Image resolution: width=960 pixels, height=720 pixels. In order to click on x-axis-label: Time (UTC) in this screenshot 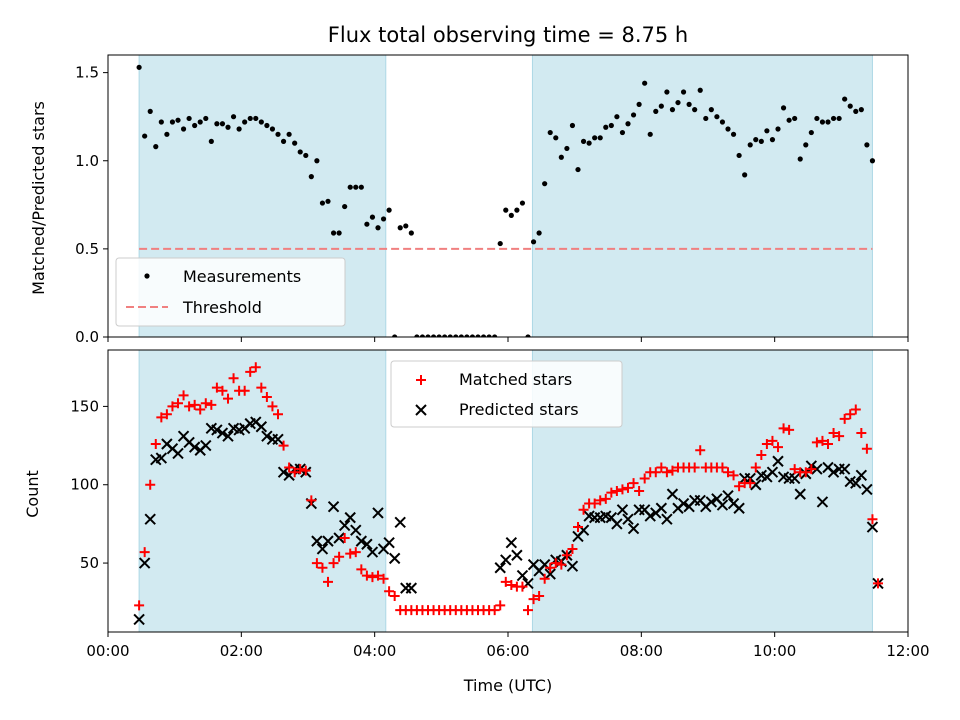, I will do `click(507, 685)`.